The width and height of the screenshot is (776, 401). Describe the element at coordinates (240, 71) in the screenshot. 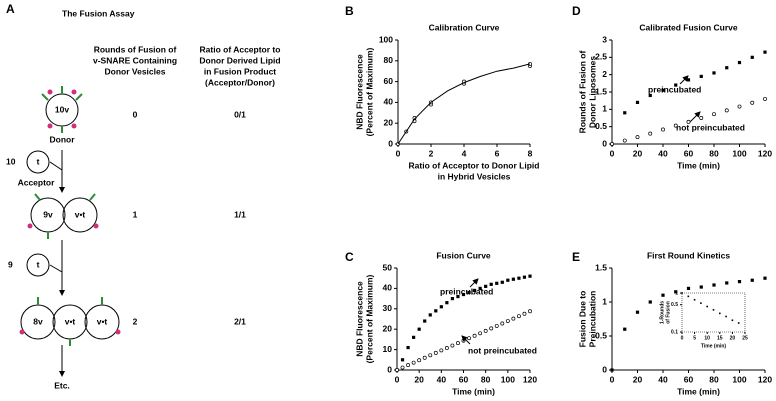

I see `column-header: in Fusion Product` at that location.